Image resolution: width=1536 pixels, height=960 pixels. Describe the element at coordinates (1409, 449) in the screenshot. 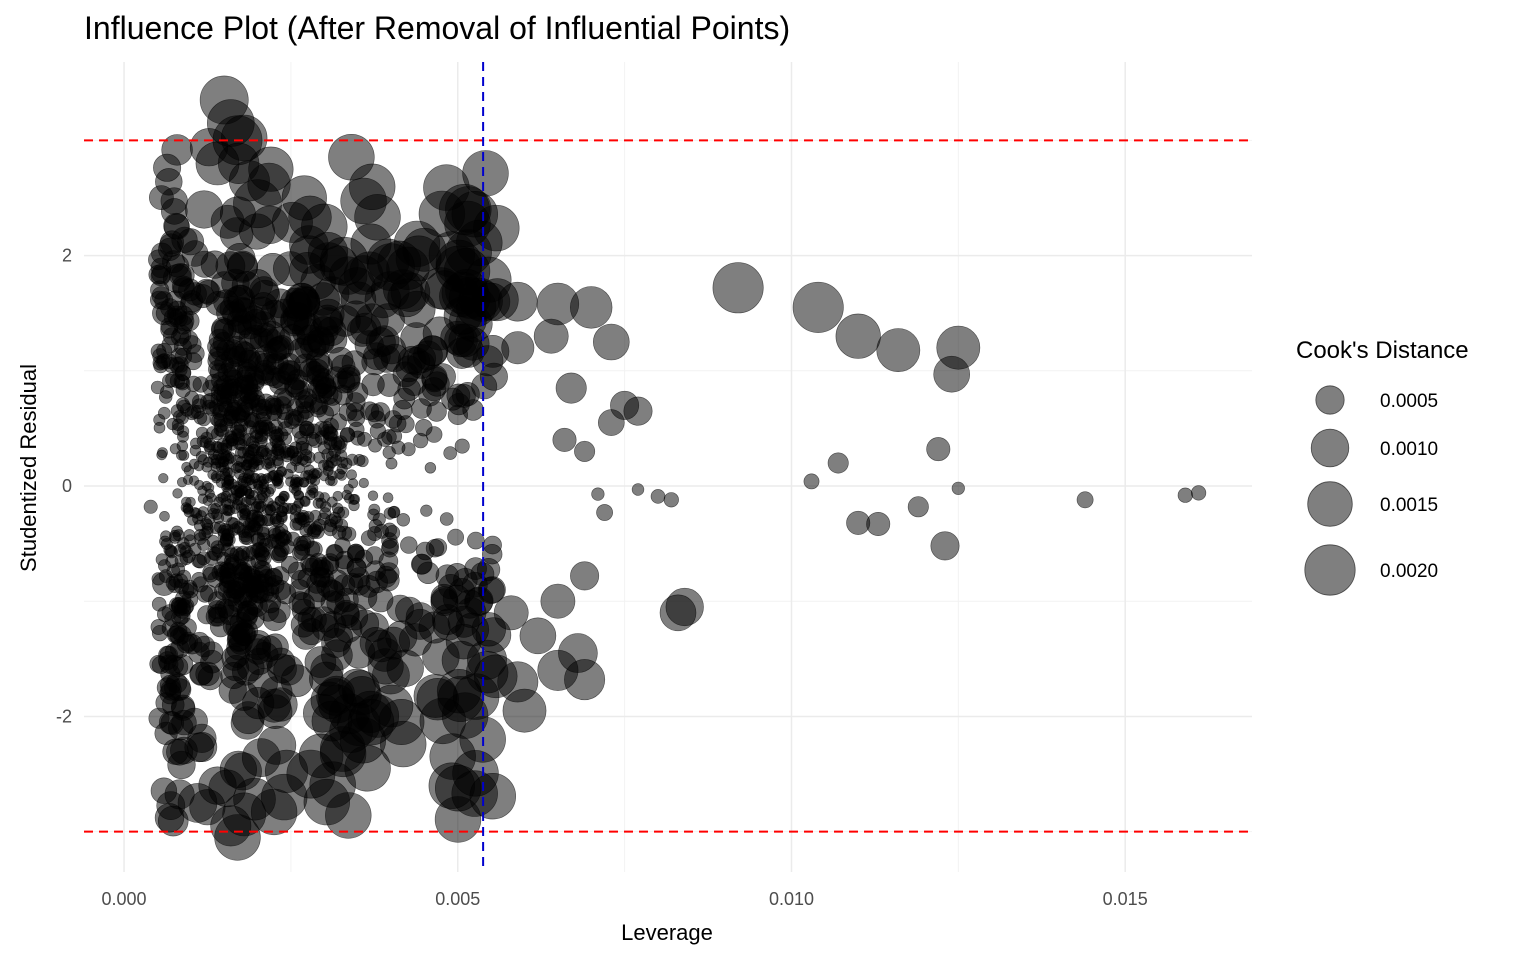

I see `legend-label: 0.0010` at that location.